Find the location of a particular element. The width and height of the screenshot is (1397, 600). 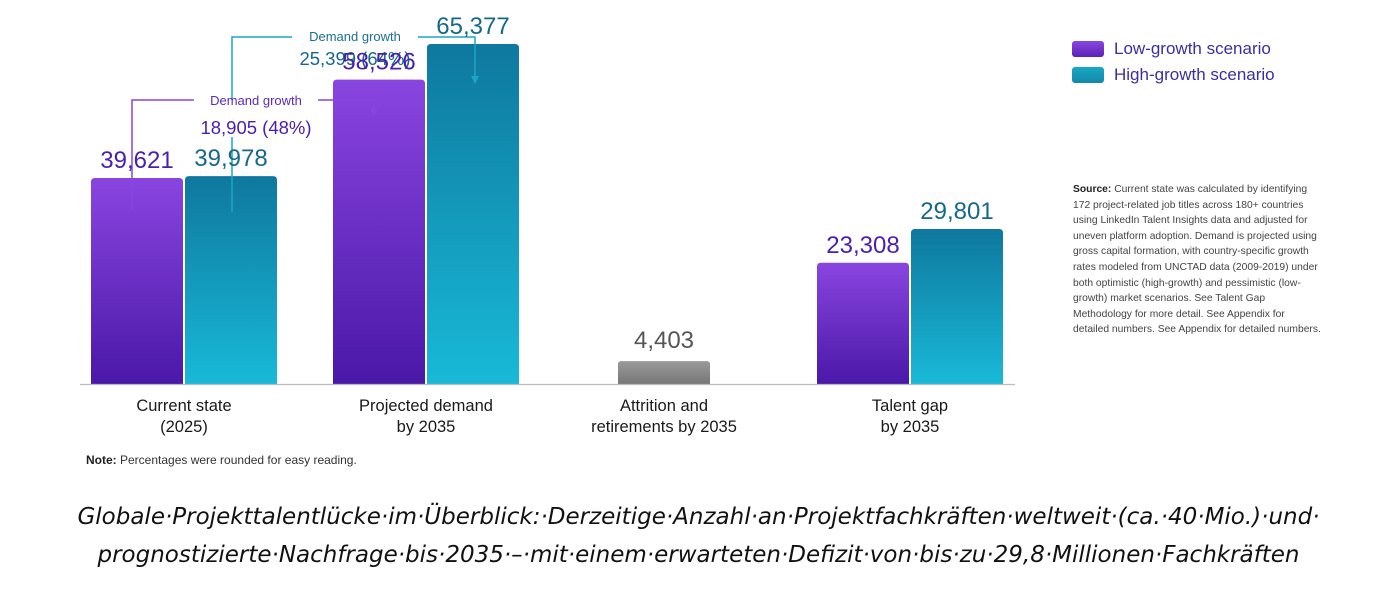

bar-attrition is located at coordinates (664, 372).